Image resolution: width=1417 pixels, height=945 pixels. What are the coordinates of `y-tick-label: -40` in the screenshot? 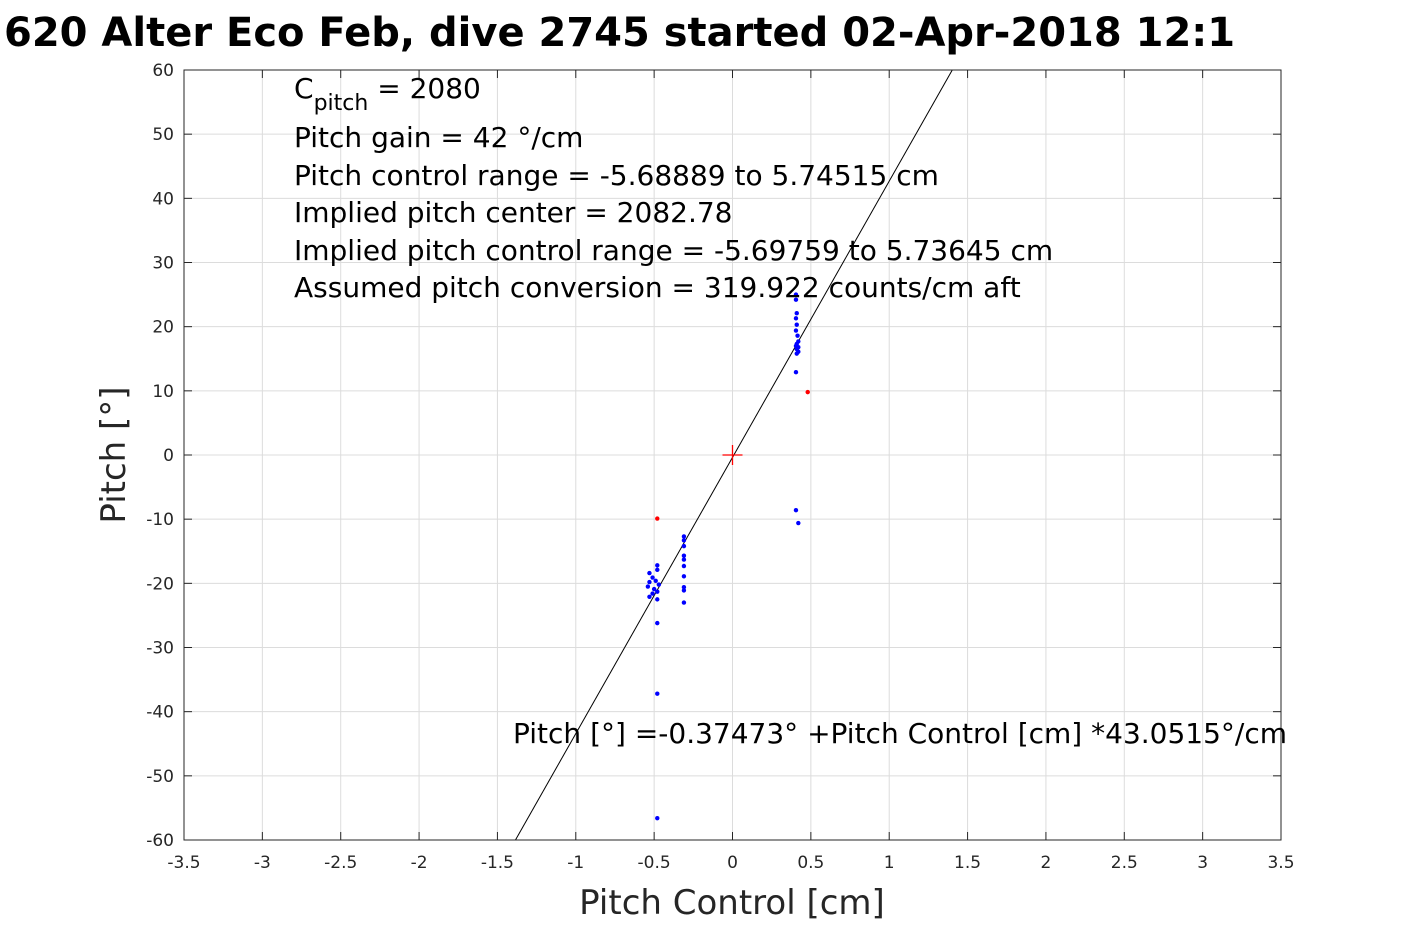 It's located at (160, 713).